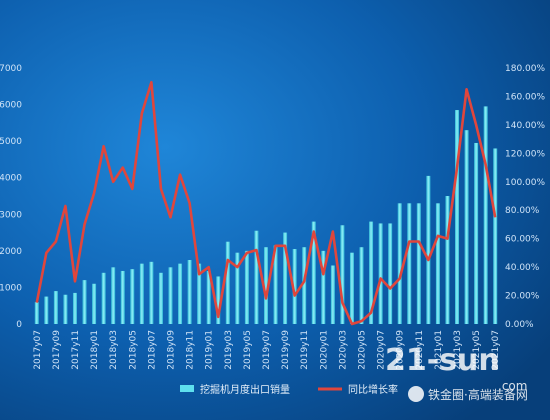 The width and height of the screenshot is (550, 420). I want to click on x-tick-label: 2017y09, so click(57, 350).